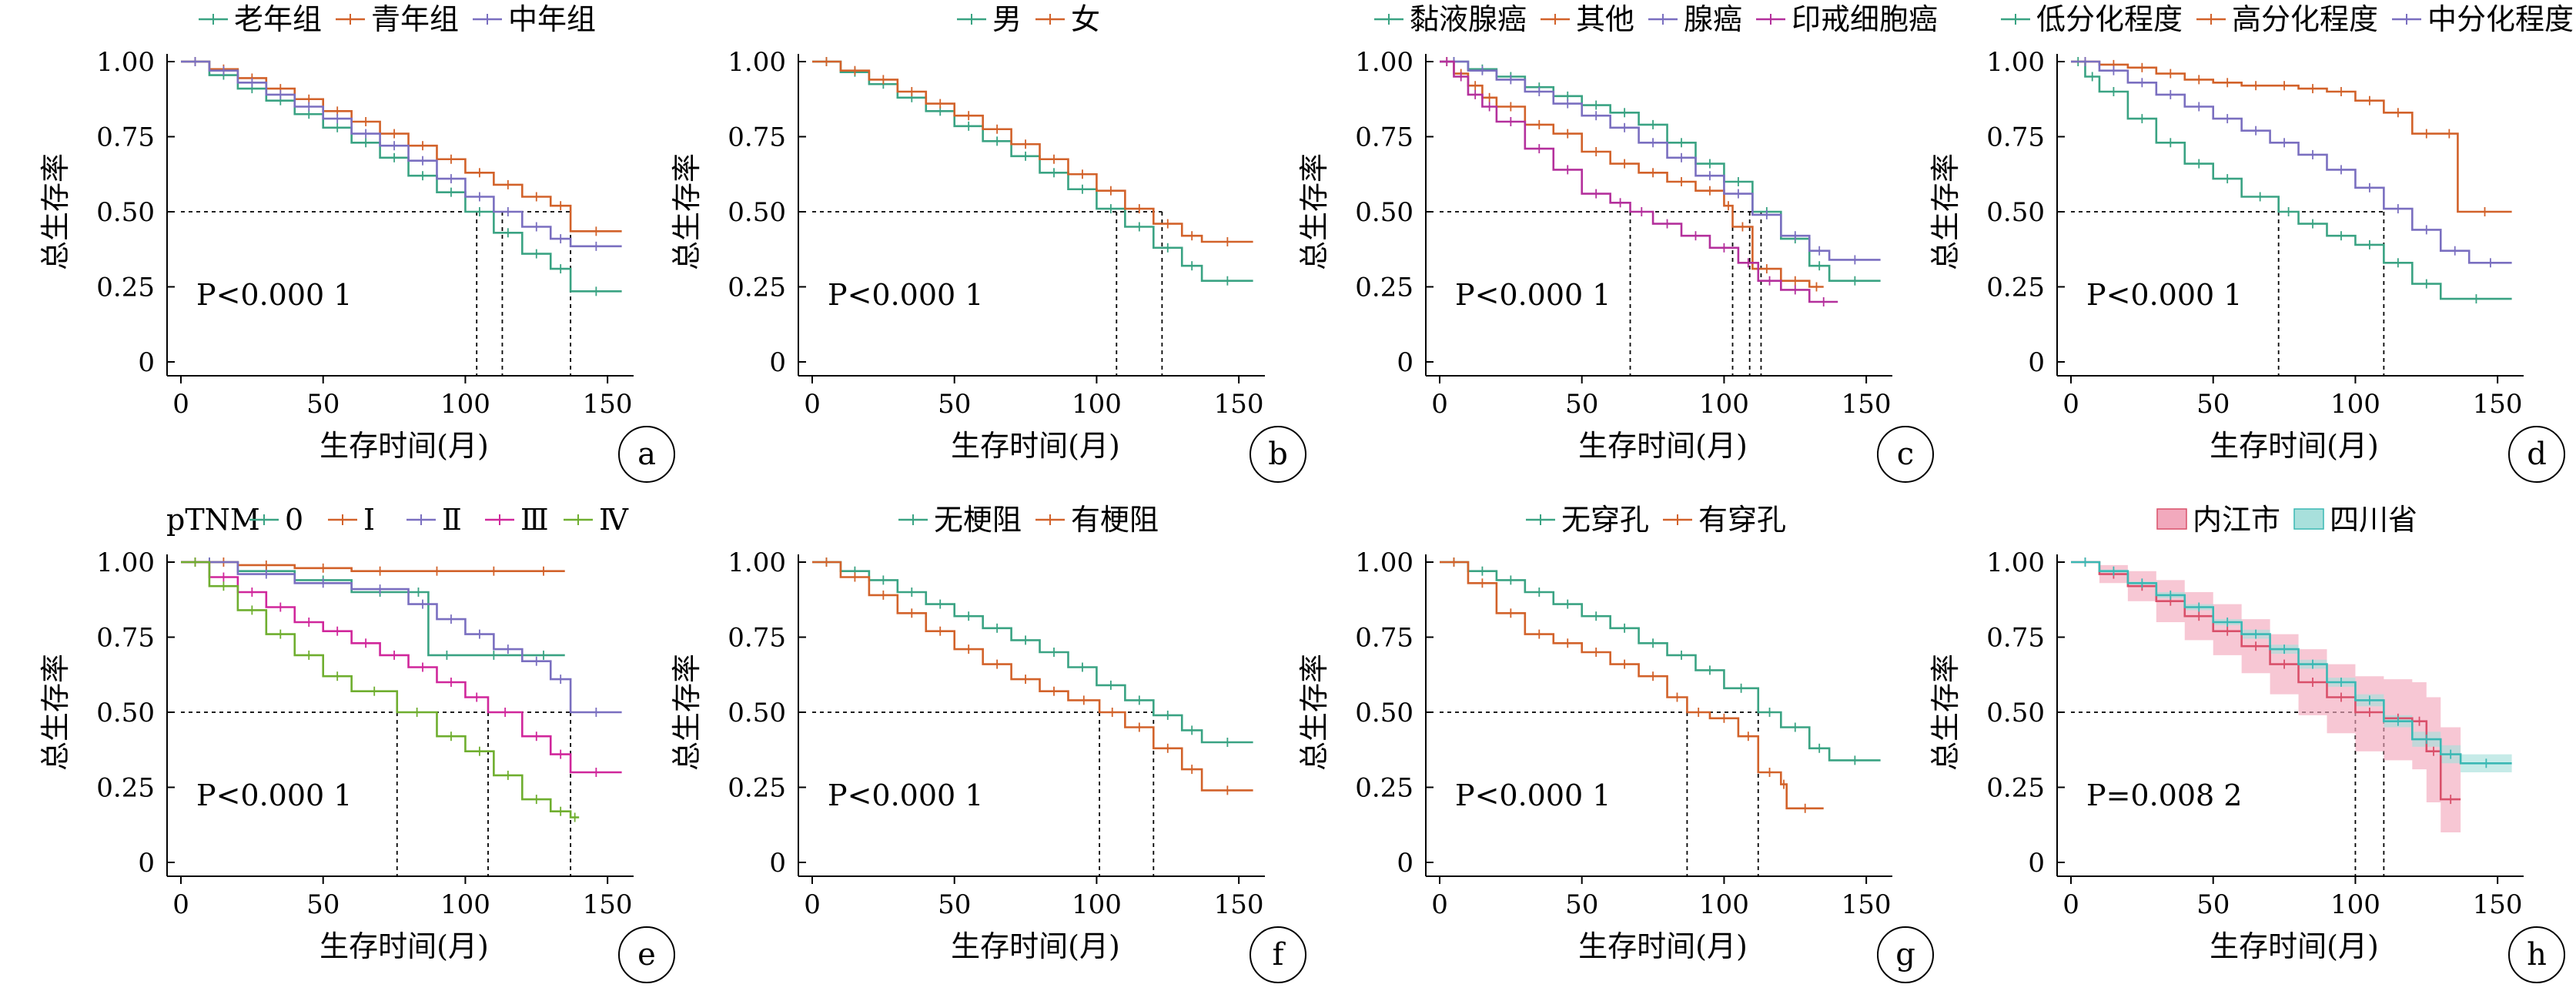 This screenshot has width=2576, height=1001. I want to click on legend-entry-男: 男, so click(990, 19).